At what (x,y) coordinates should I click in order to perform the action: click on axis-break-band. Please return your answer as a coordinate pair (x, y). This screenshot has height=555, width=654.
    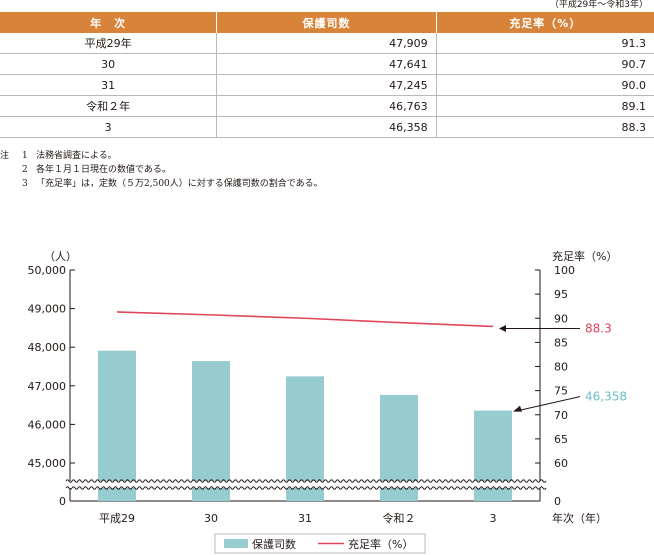
    Looking at the image, I should click on (305, 484).